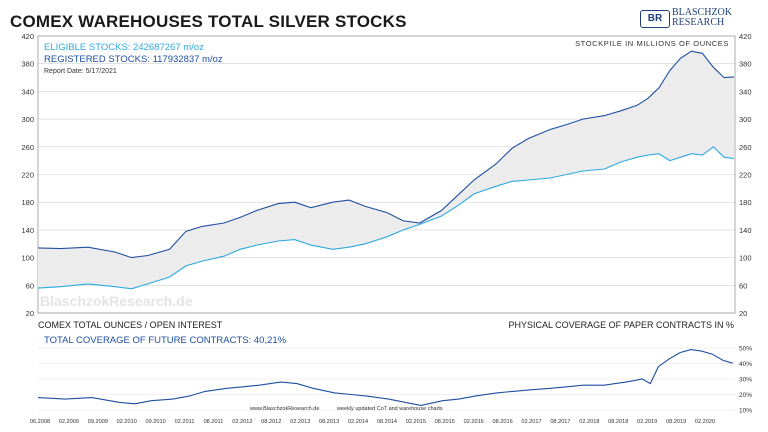  Describe the element at coordinates (98, 422) in the screenshot. I see `x-tick-label: 09.2009` at that location.